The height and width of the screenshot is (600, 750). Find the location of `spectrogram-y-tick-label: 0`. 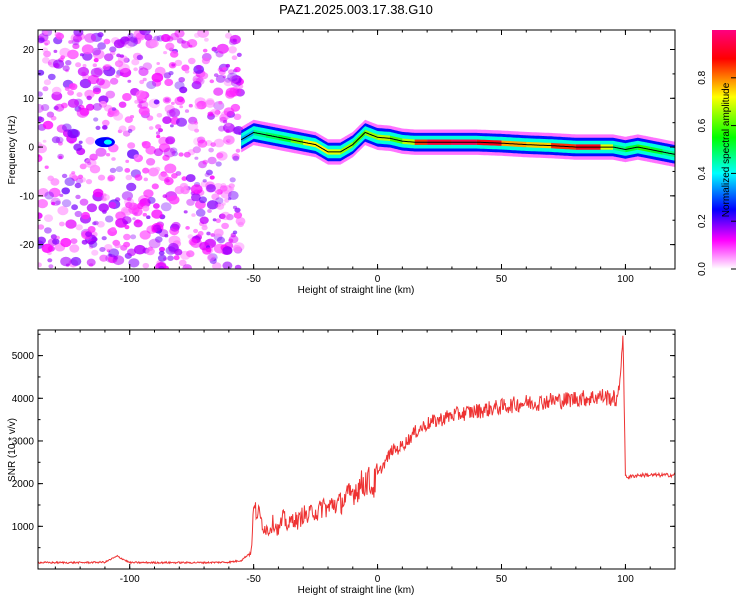

spectrogram-y-tick-label: 0 is located at coordinates (31, 148).